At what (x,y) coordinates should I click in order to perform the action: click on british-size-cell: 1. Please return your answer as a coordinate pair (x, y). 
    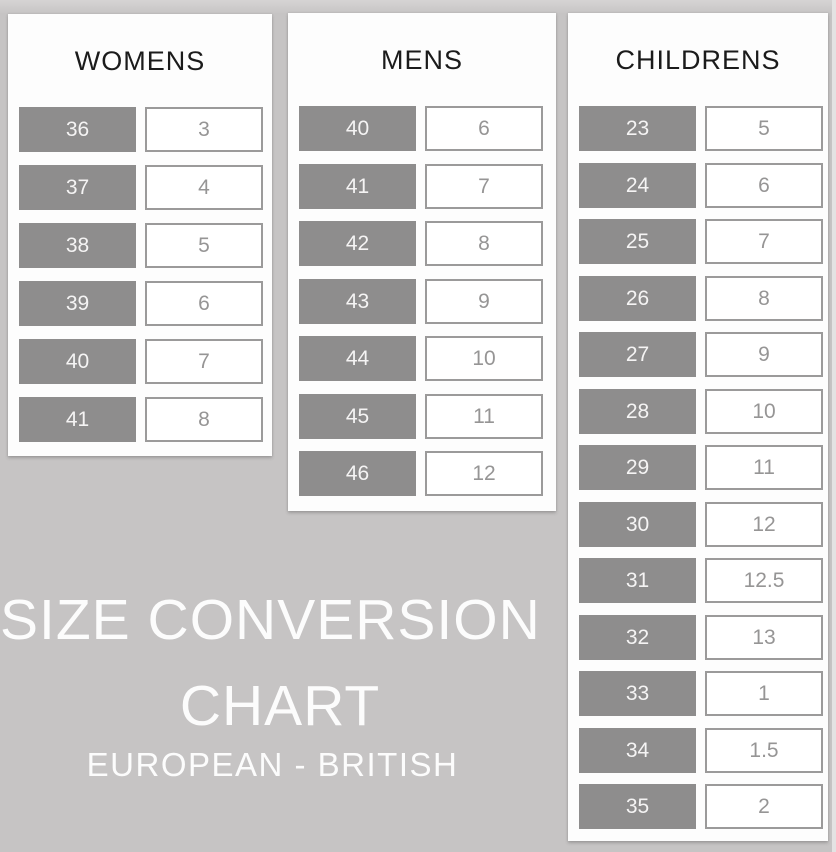
    Looking at the image, I should click on (764, 693).